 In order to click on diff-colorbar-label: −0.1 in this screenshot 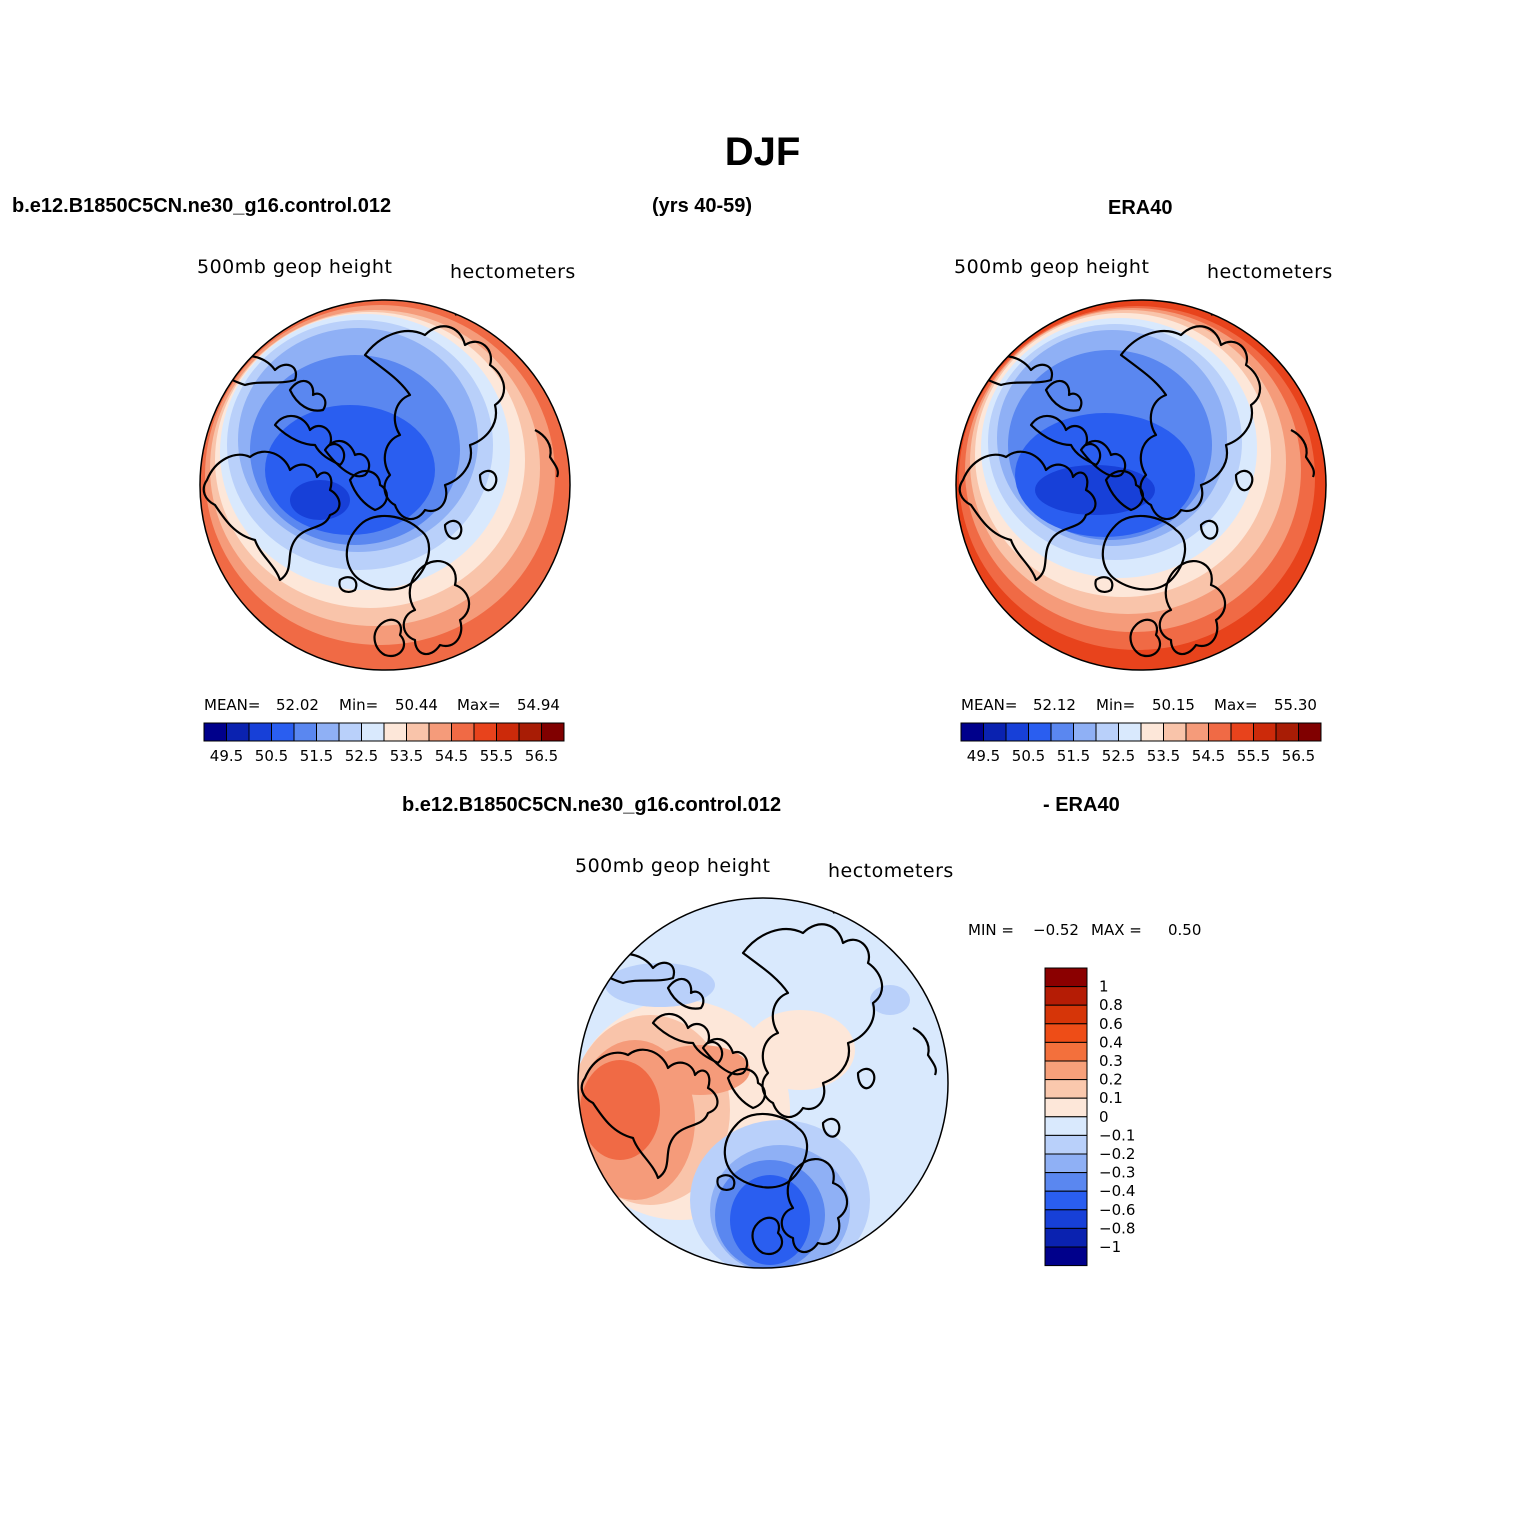, I will do `click(1117, 1135)`.